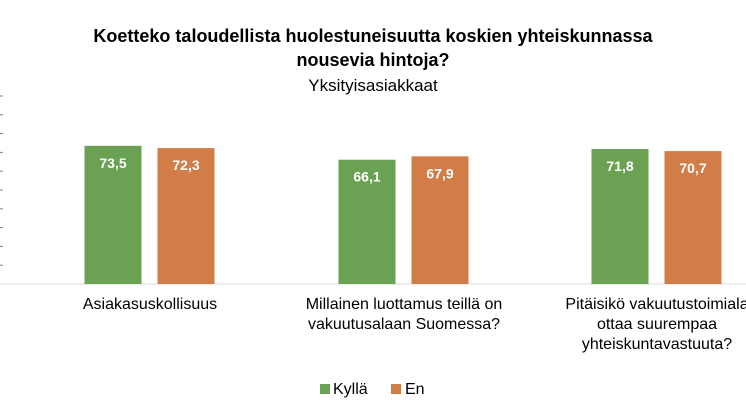 The image size is (746, 419). Describe the element at coordinates (657, 344) in the screenshot. I see `category-label-2-line-2: yhteiskuntavastuuta?` at that location.